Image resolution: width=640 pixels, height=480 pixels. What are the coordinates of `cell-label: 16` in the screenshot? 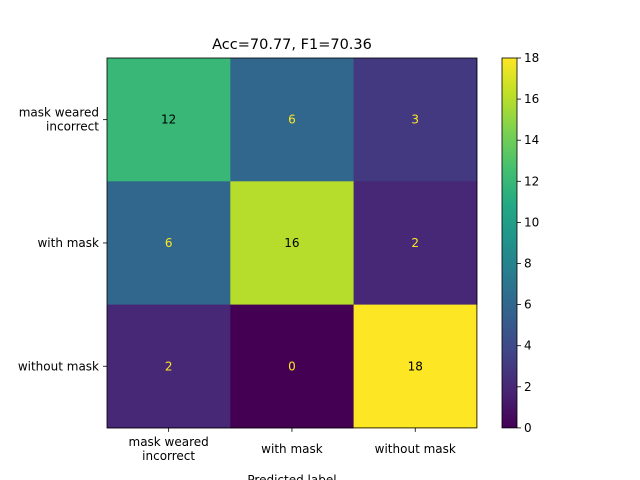 It's located at (291, 243).